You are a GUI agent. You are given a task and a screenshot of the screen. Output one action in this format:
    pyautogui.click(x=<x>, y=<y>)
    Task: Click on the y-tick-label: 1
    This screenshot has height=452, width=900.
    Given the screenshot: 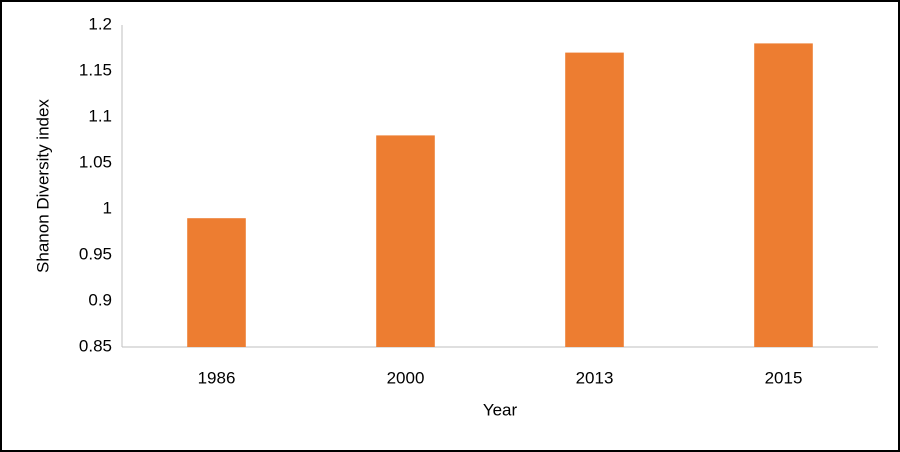 What is the action you would take?
    pyautogui.click(x=107, y=207)
    